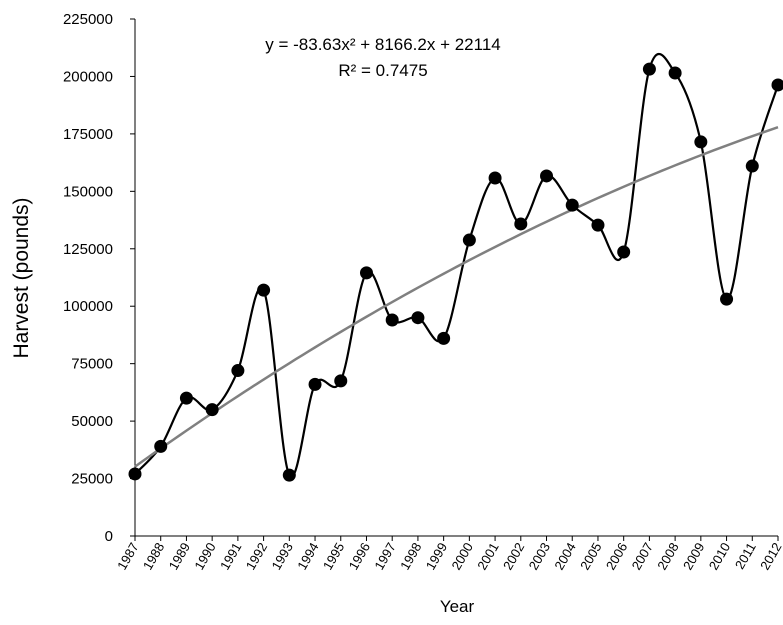 This screenshot has height=625, width=783. Describe the element at coordinates (564, 556) in the screenshot. I see `x-tick-label: 2004` at that location.